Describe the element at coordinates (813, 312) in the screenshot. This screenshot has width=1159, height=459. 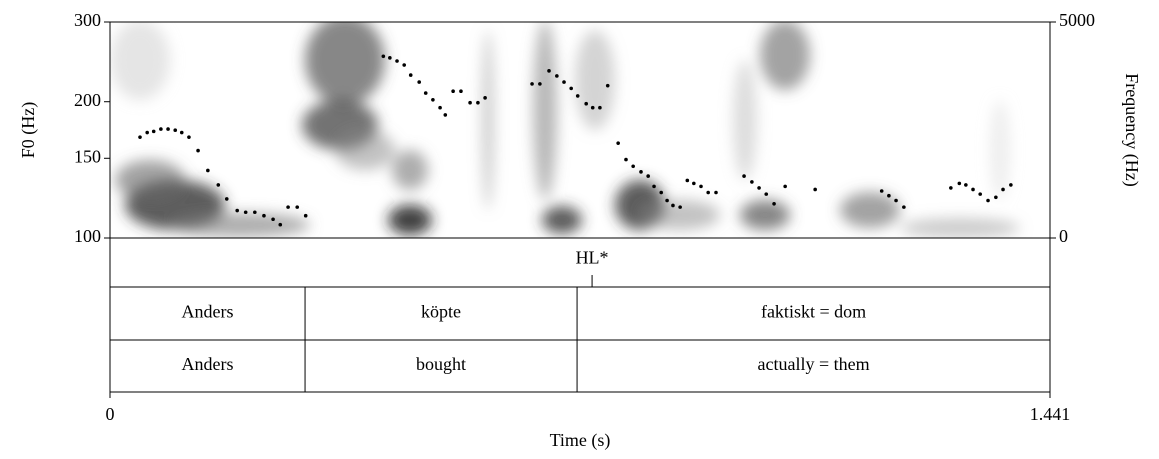
I see `interval-label: faktiskt = dom` at that location.